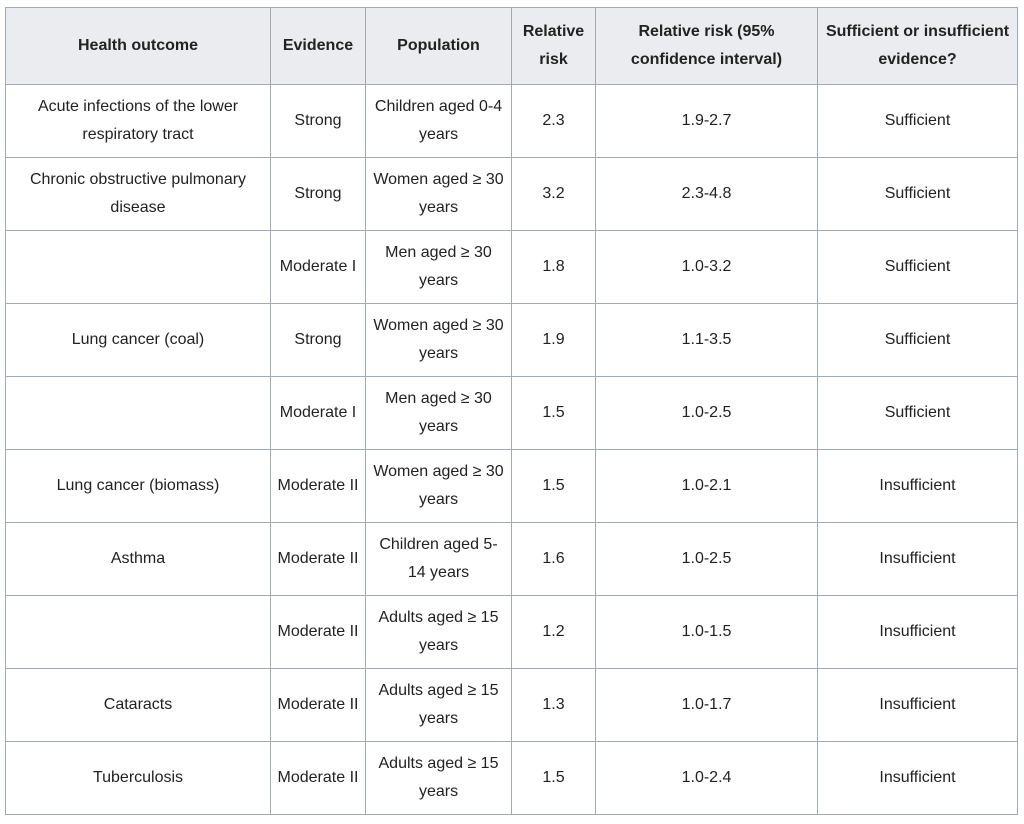 This screenshot has height=824, width=1024. Describe the element at coordinates (706, 778) in the screenshot. I see `cell-confidence-interval: 1.0-2.4` at that location.